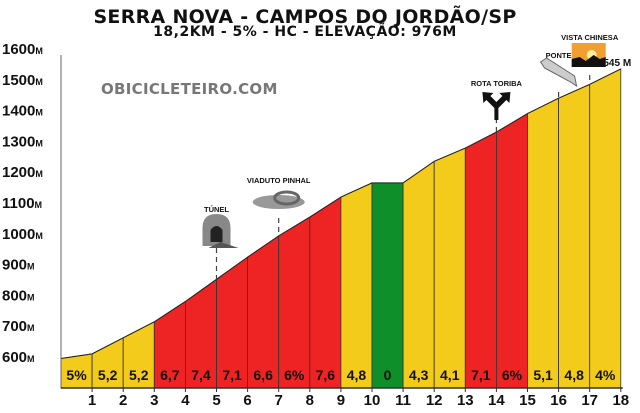 The height and width of the screenshot is (413, 640). Describe the element at coordinates (18, 357) in the screenshot. I see `y-tick-label: 600M` at that location.